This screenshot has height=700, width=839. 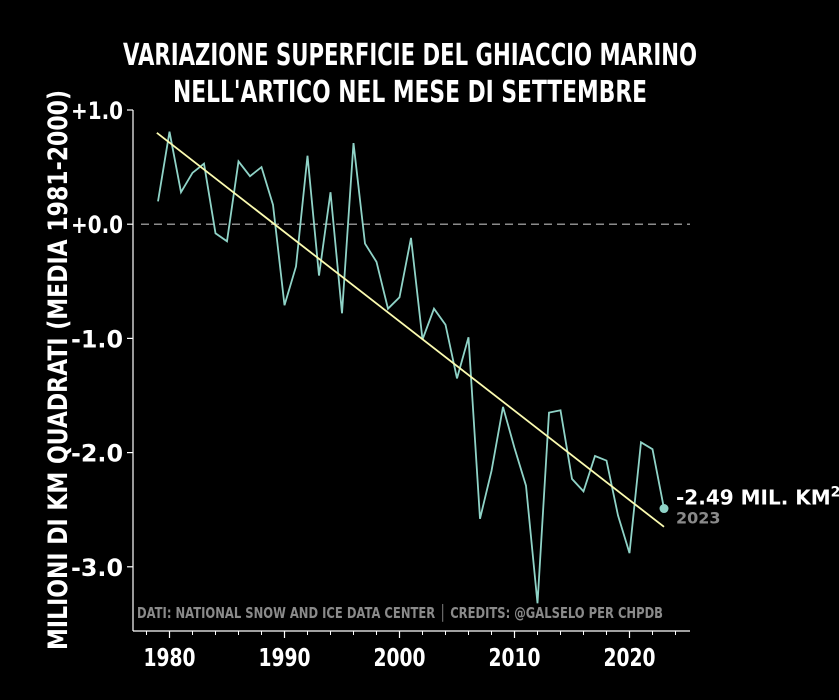 I want to click on endpoint-value-label: -2.49 MIL. KM2, so click(x=757, y=497).